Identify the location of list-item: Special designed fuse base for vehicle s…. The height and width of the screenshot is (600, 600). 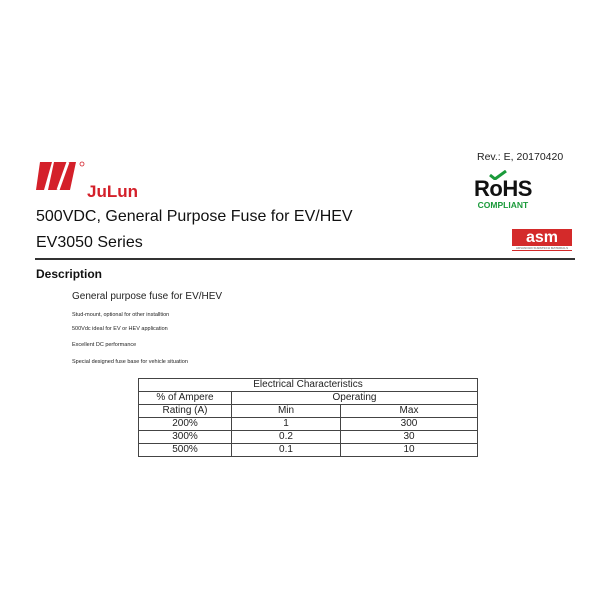
(130, 362).